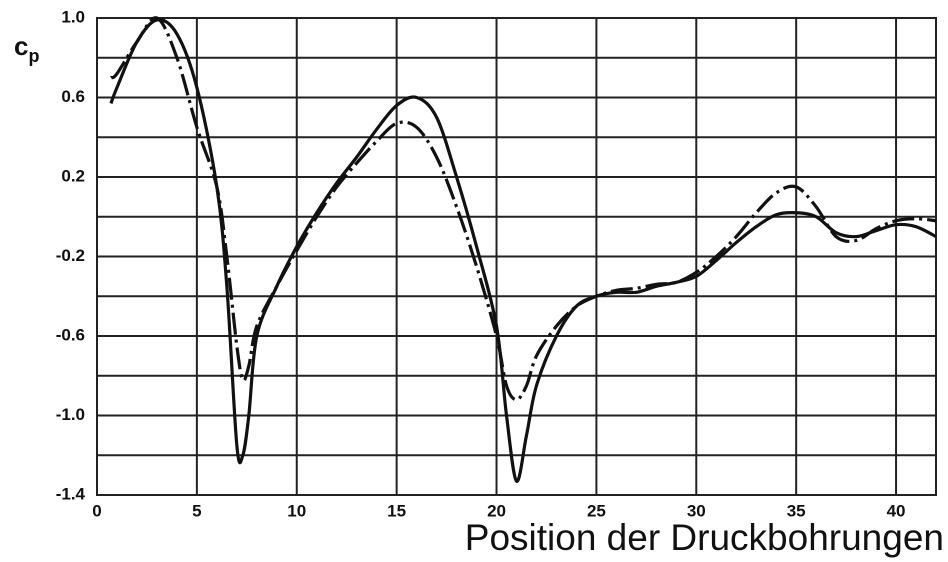 The height and width of the screenshot is (562, 948). I want to click on y-axis-label: cp, so click(26, 48).